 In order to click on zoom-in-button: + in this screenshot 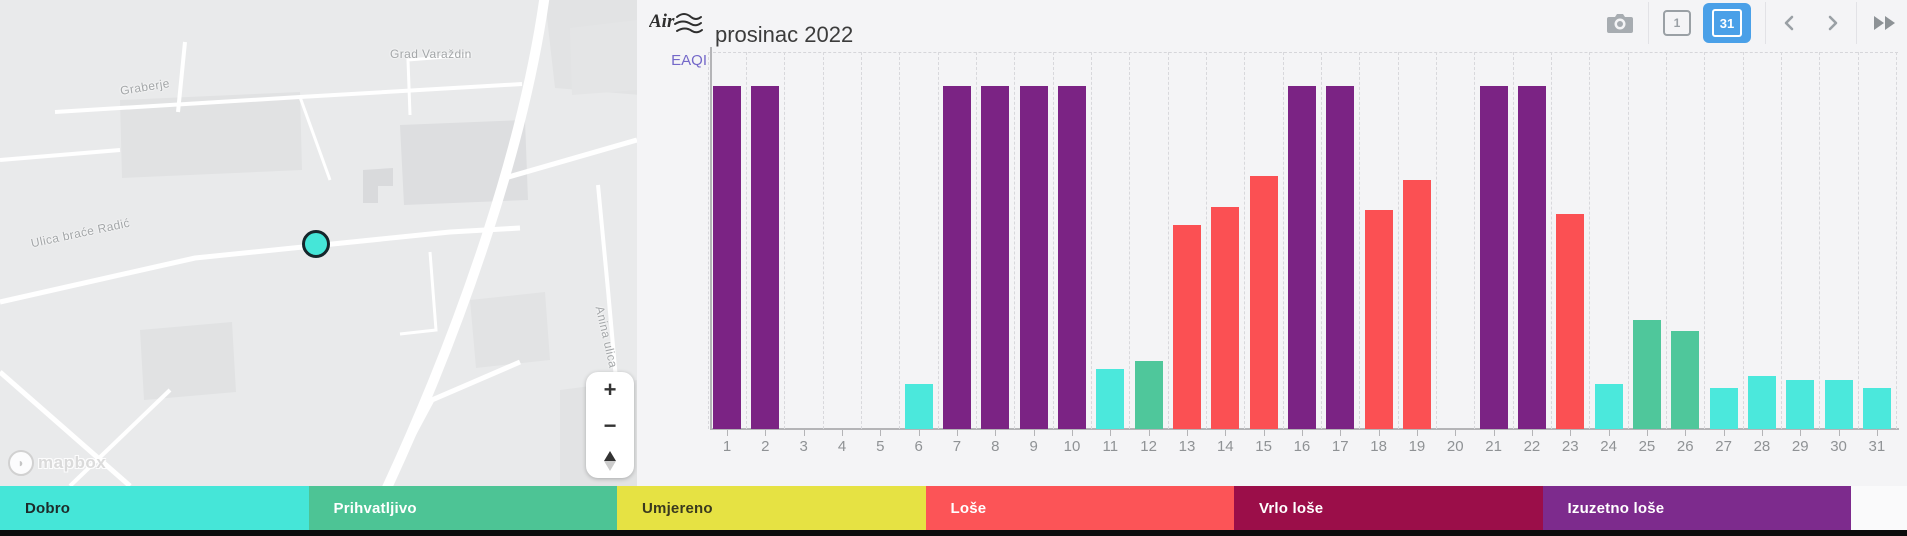, I will do `click(610, 390)`.